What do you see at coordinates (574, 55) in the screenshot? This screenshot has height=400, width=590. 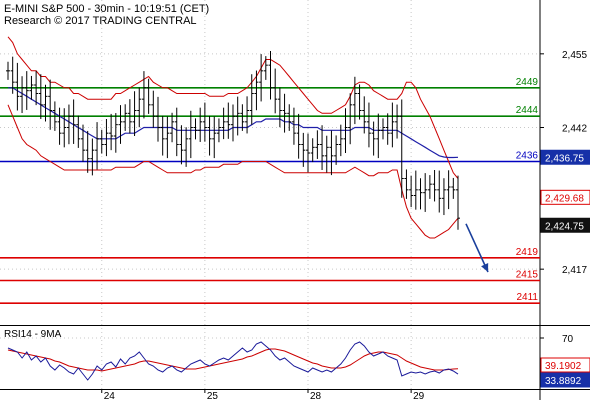 I see `price-tick-label: 2,455` at bounding box center [574, 55].